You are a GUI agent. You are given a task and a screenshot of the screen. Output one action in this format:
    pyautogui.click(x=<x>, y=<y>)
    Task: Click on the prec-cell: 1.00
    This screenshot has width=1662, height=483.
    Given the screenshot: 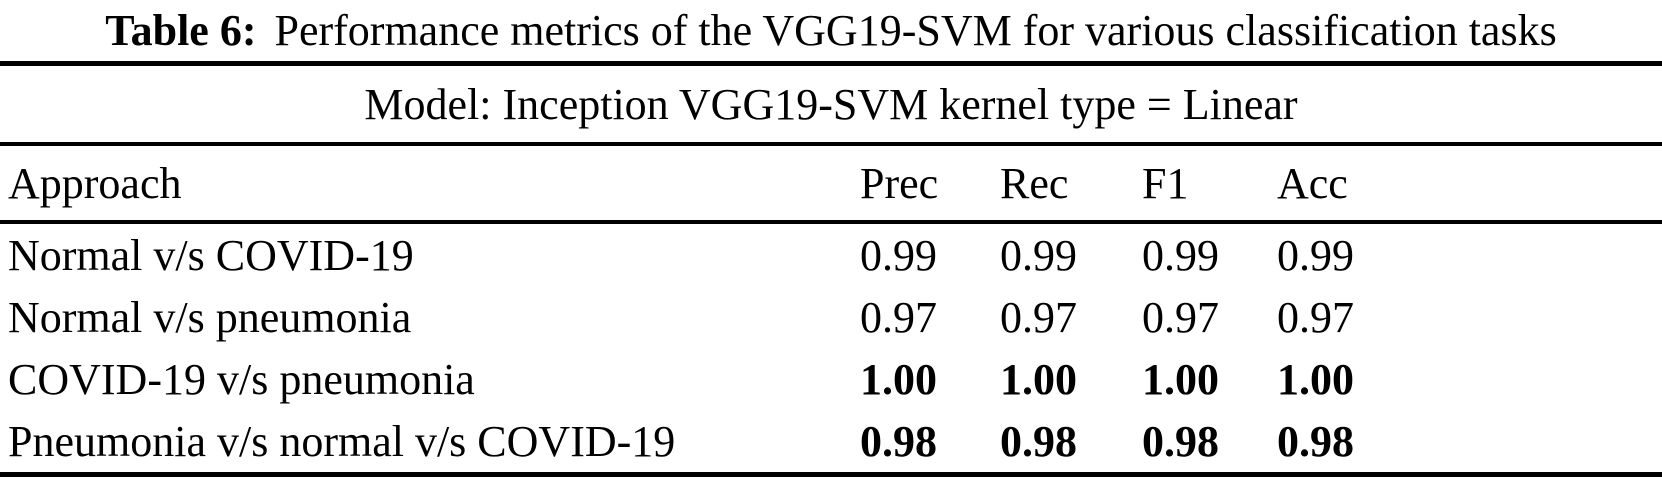 What is the action you would take?
    pyautogui.click(x=898, y=379)
    